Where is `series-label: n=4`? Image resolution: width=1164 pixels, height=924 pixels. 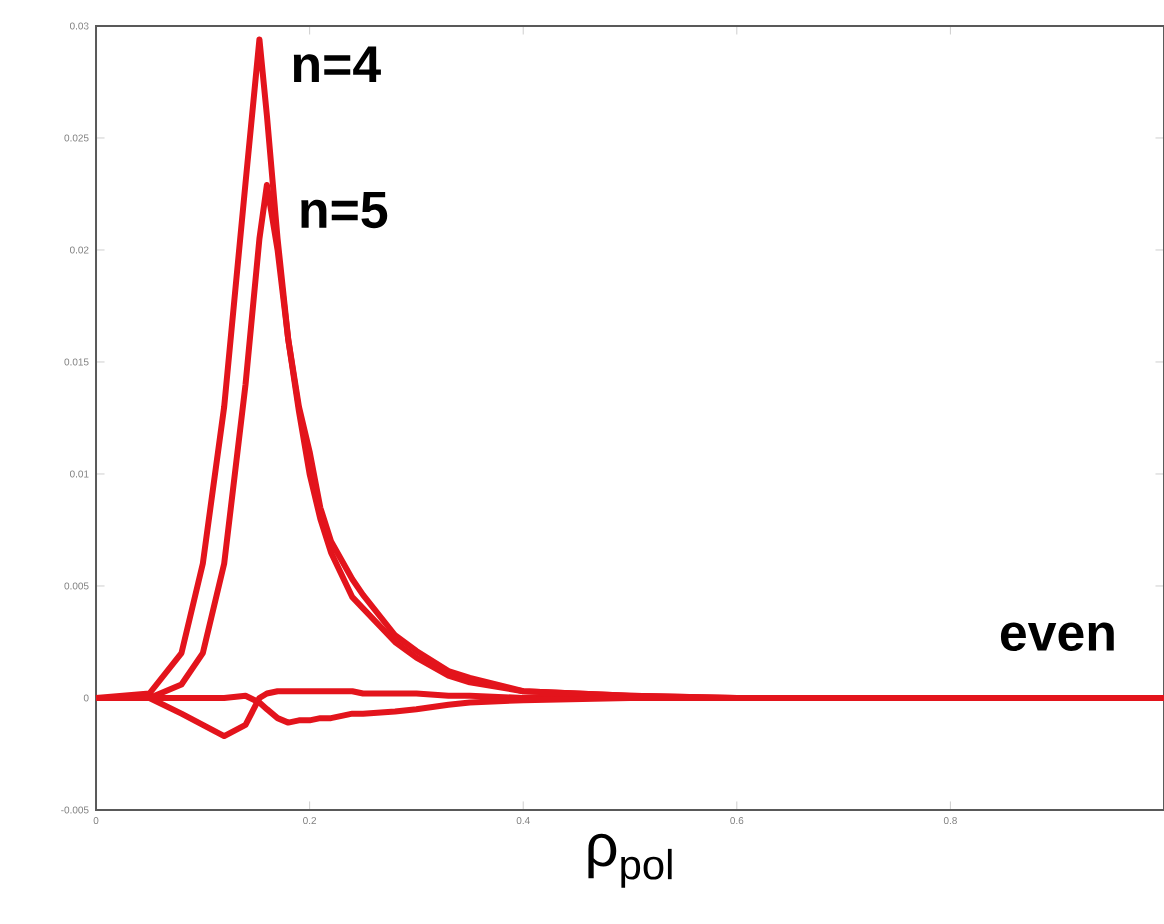
series-label: n=4 is located at coordinates (337, 64).